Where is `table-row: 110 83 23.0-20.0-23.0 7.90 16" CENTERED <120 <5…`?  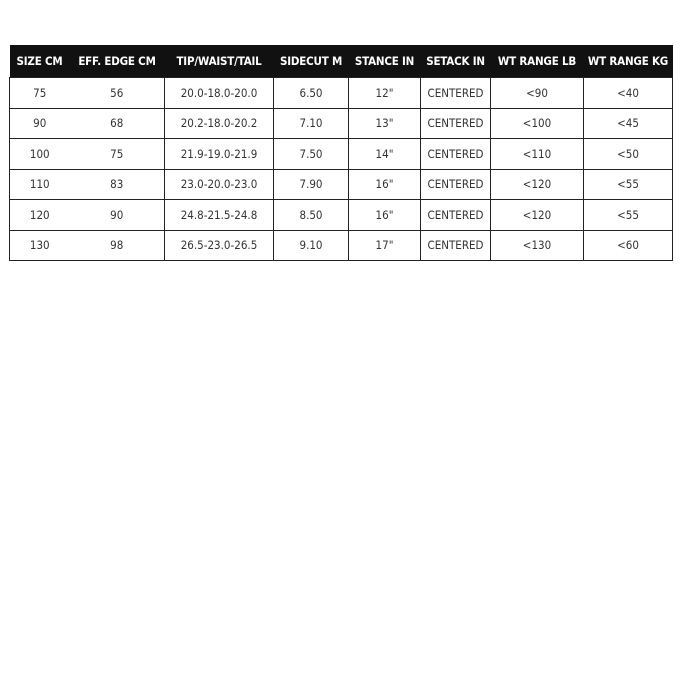
table-row: 110 83 23.0-20.0-23.0 7.90 16" CENTERED <120 <5… is located at coordinates (341, 184).